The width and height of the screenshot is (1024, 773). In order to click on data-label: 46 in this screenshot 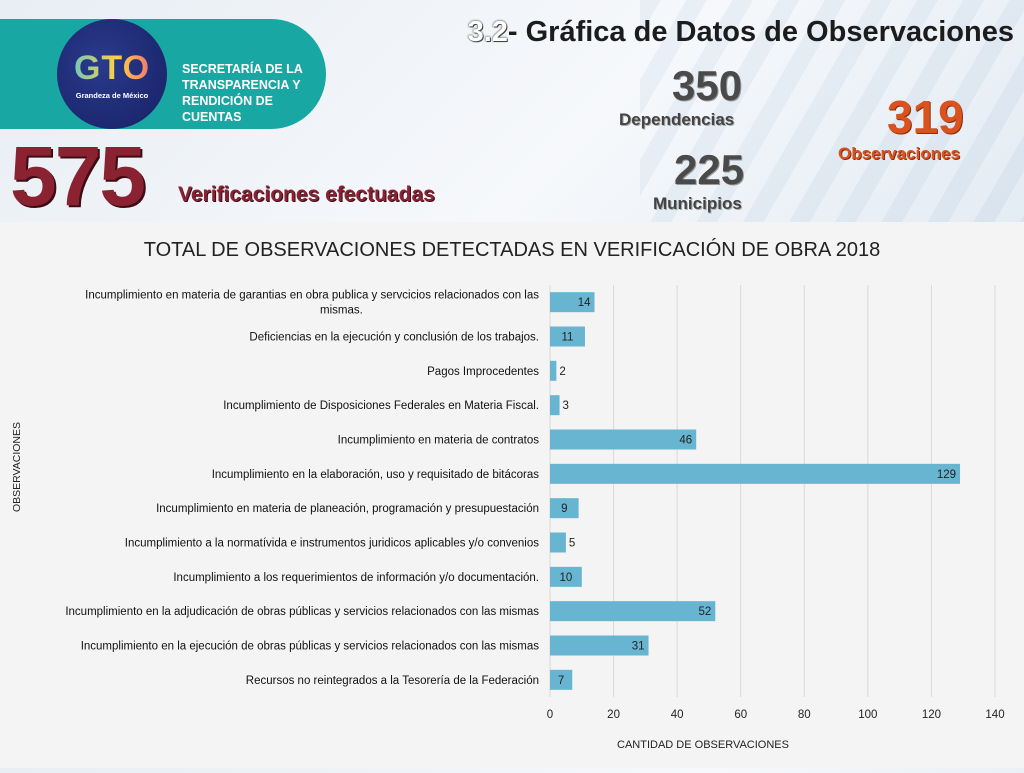, I will do `click(685, 441)`.